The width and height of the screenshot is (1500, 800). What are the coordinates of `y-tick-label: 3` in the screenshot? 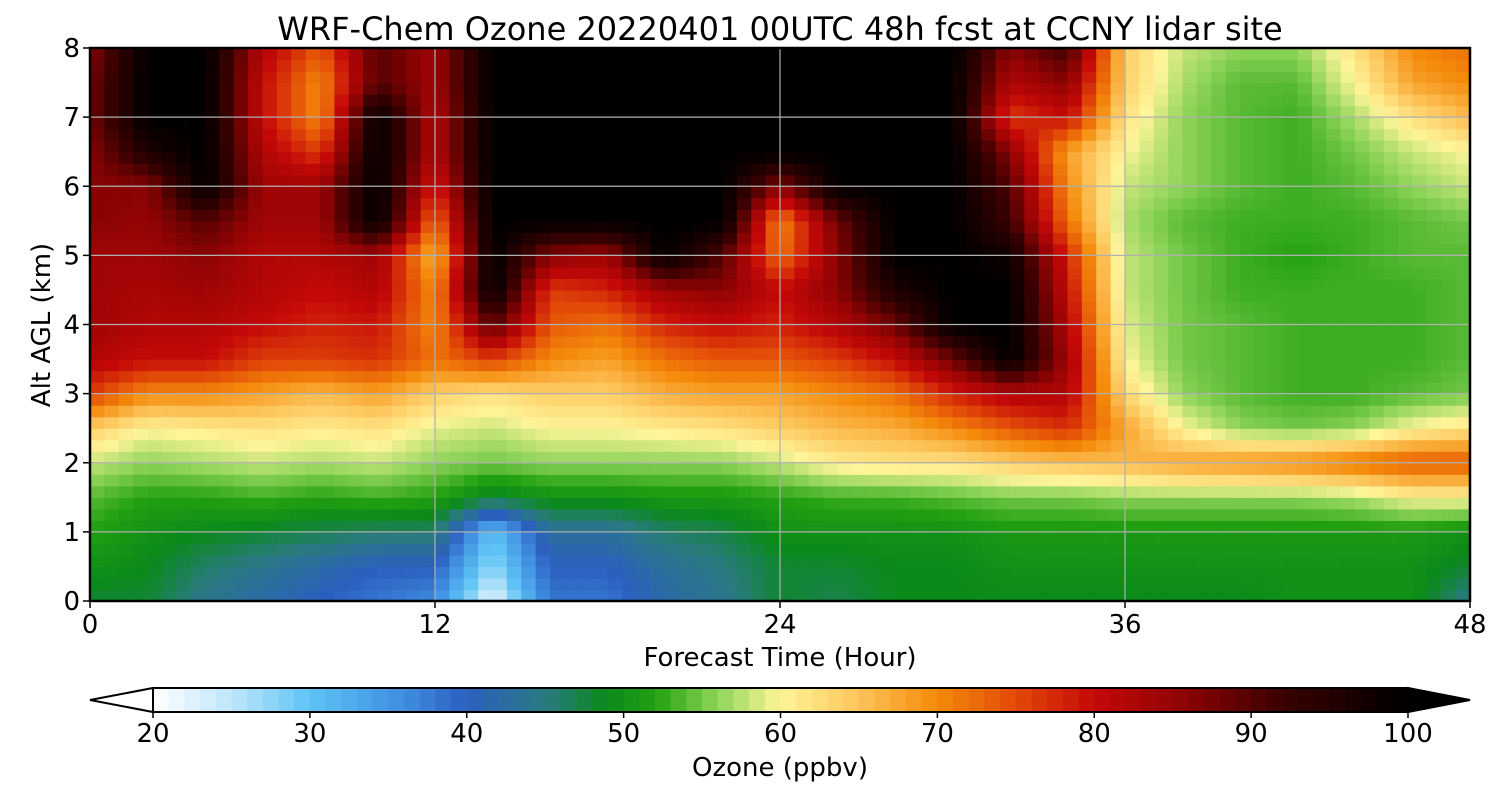 It's located at (71, 395).